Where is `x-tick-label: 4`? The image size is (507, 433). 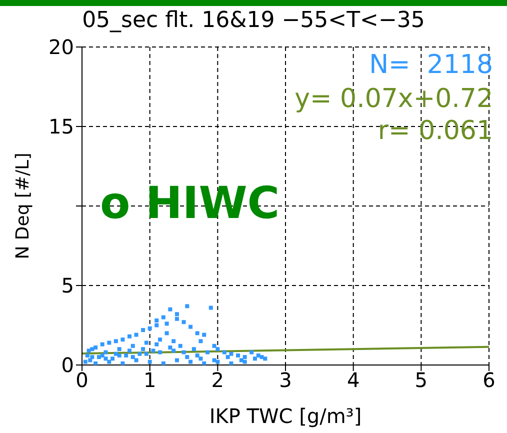 x-tick-label: 4 is located at coordinates (353, 380).